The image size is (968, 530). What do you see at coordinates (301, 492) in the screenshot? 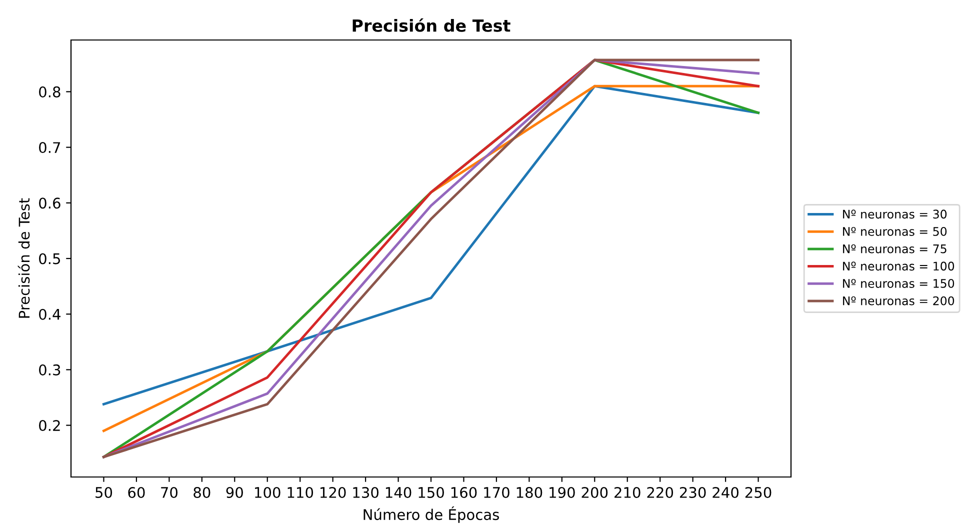
I see `x-tick-label: 110` at bounding box center [301, 492].